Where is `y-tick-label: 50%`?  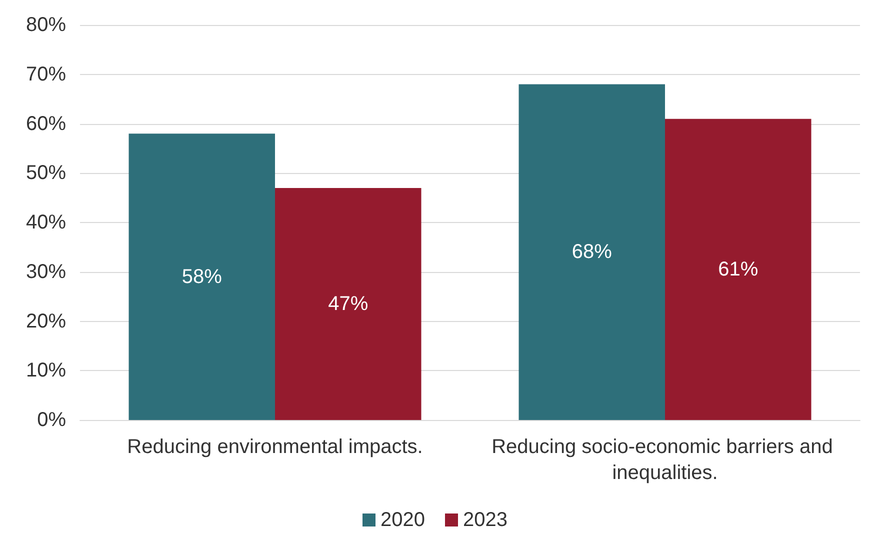 y-tick-label: 50% is located at coordinates (46, 173).